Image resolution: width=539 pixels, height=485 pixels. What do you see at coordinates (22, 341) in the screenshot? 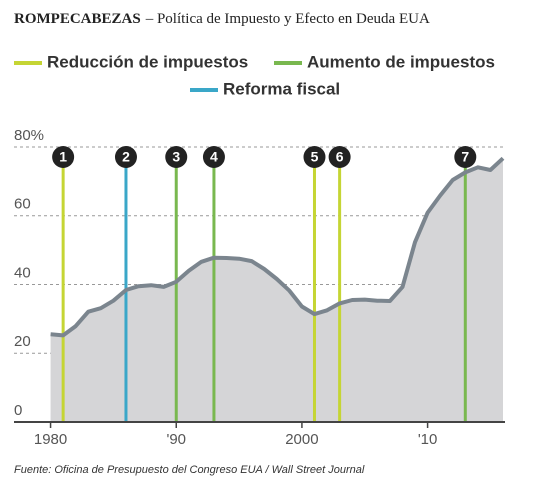
I see `y-tick-label: 20` at bounding box center [22, 341].